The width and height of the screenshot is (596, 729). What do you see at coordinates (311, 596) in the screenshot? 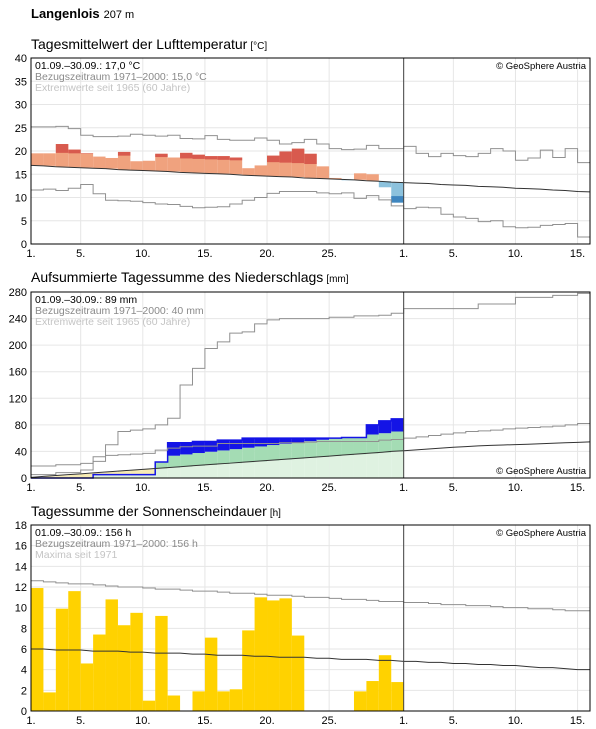
I see `sunshine-maxima-line` at bounding box center [311, 596].